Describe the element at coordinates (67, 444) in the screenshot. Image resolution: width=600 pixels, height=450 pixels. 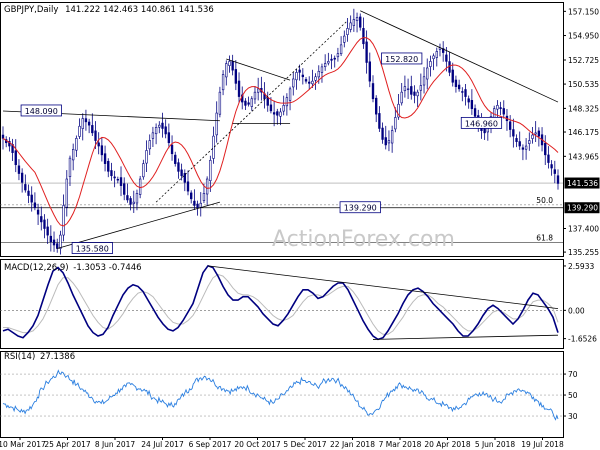
I see `x-tick-label: 25 Apr 2017` at that location.